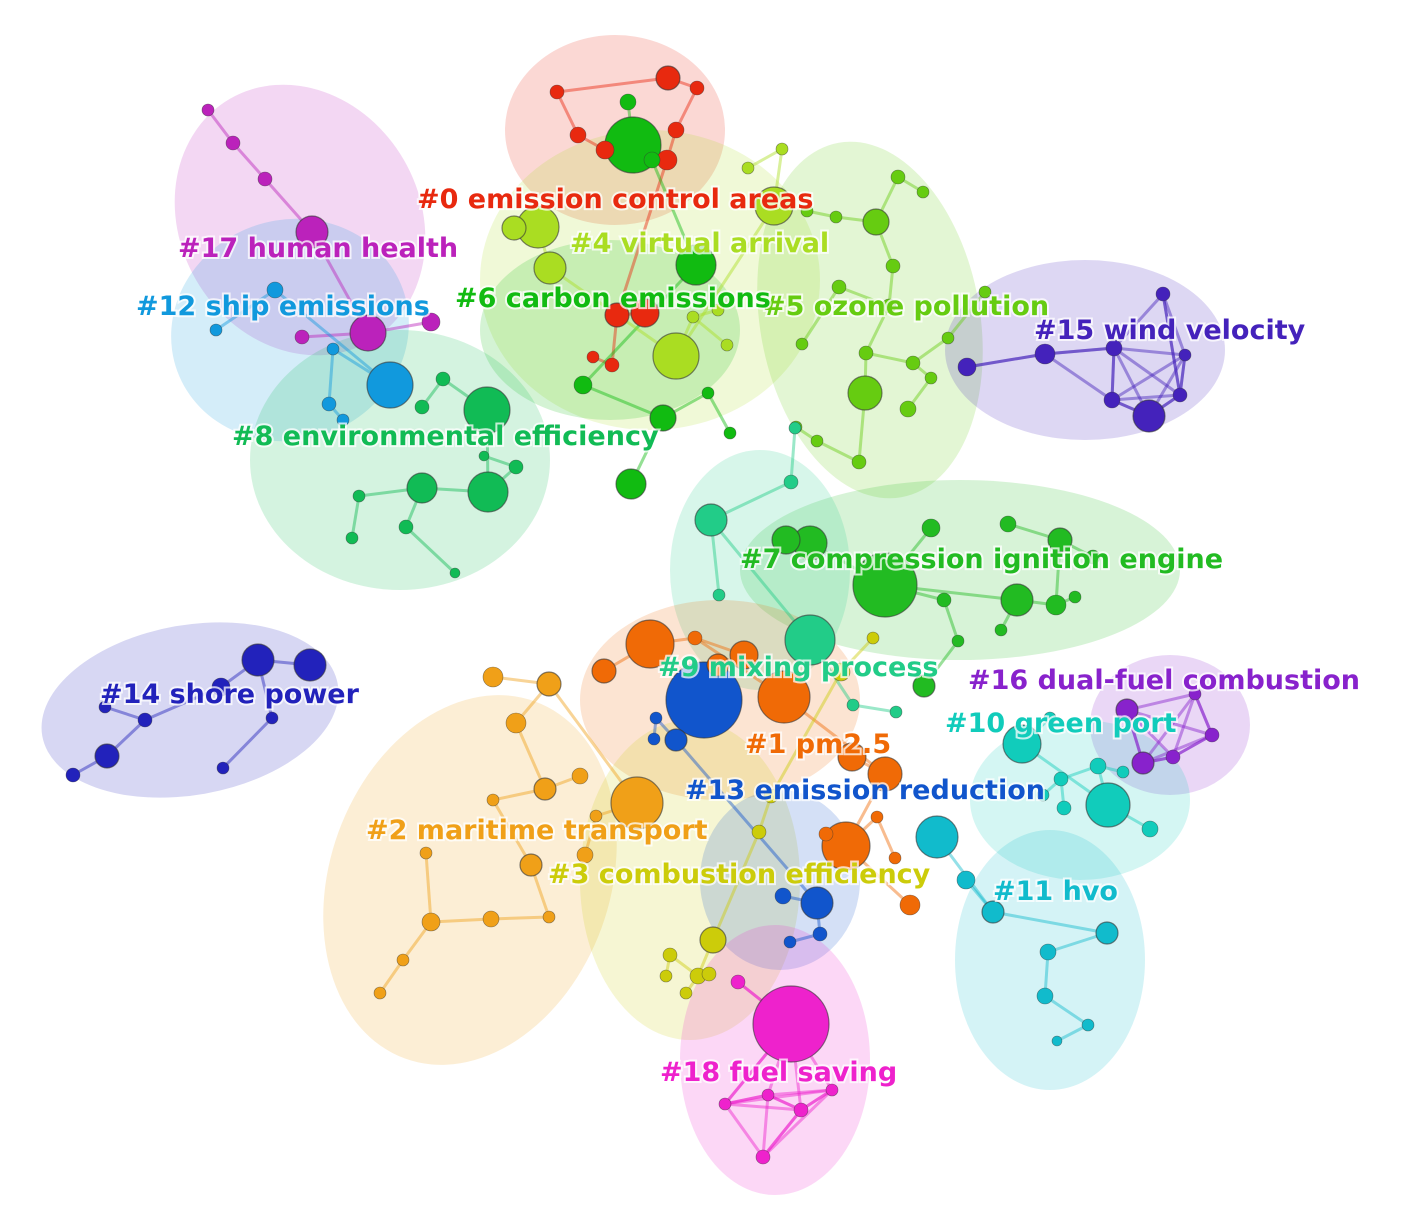 The image size is (1411, 1215). Describe the element at coordinates (778, 1072) in the screenshot. I see `cluster-label-18: #18 fuel saving` at that location.